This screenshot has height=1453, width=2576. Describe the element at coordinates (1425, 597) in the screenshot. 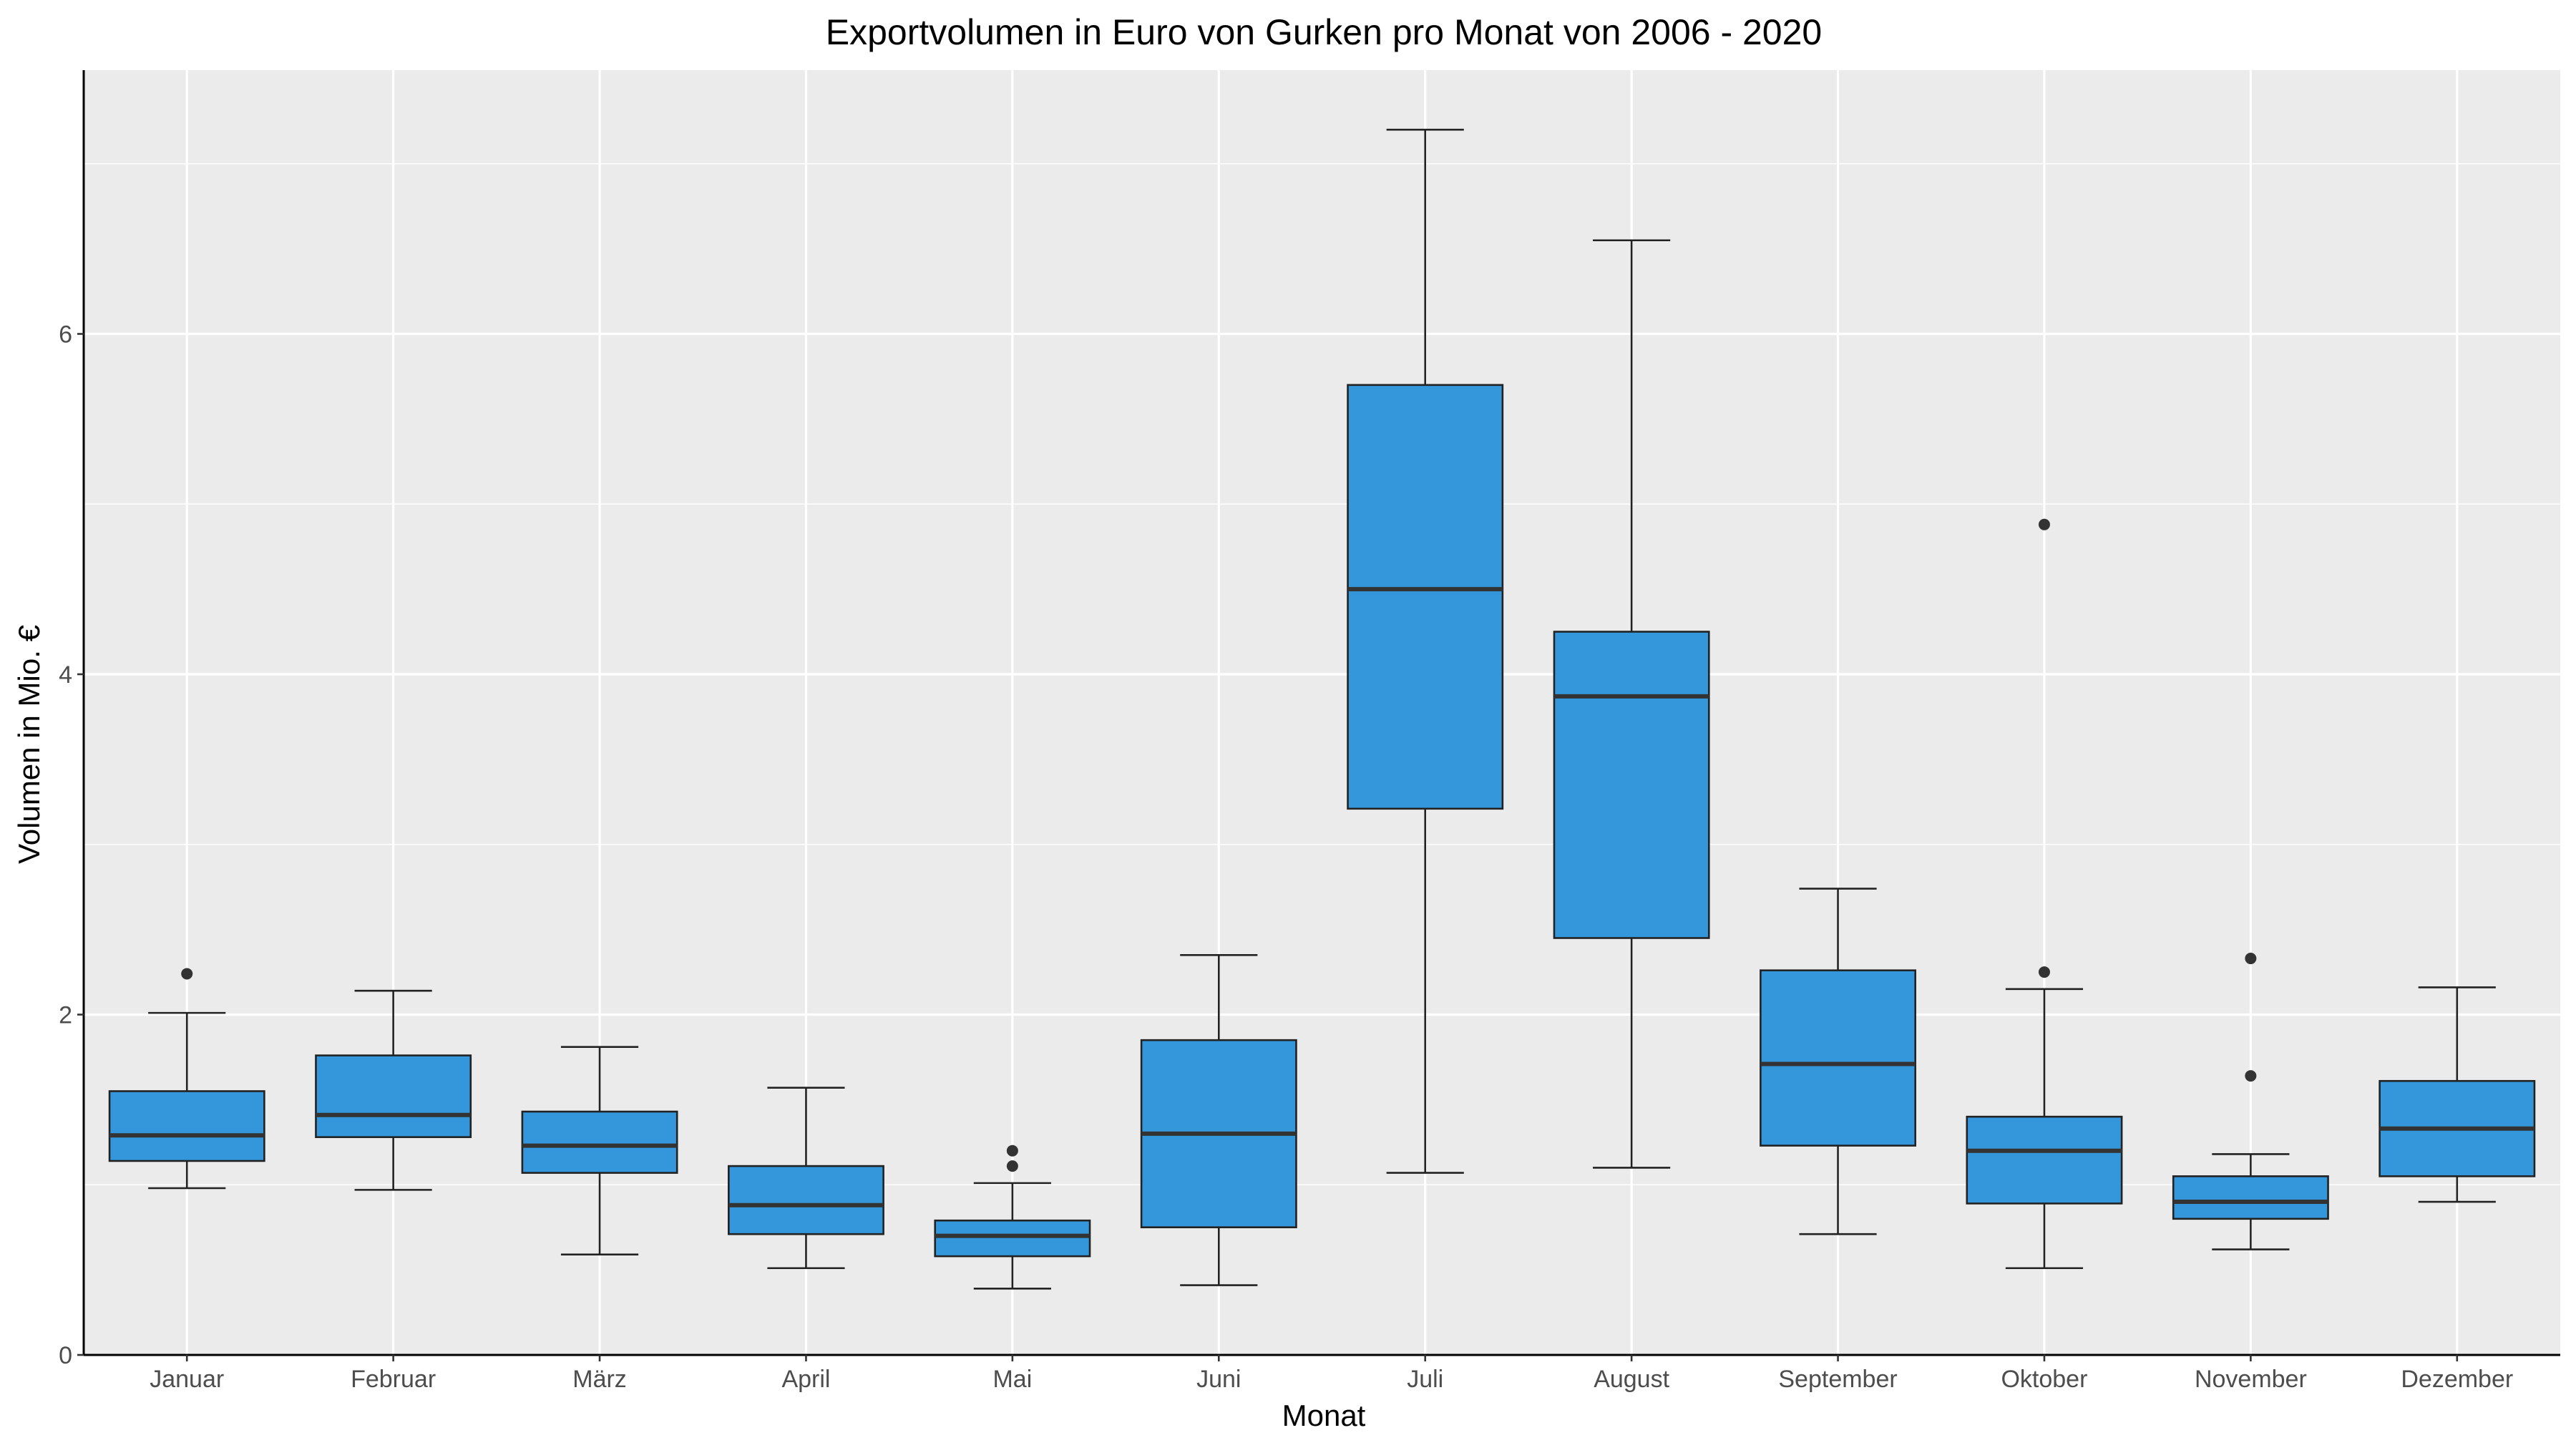

I see `box-juli` at that location.